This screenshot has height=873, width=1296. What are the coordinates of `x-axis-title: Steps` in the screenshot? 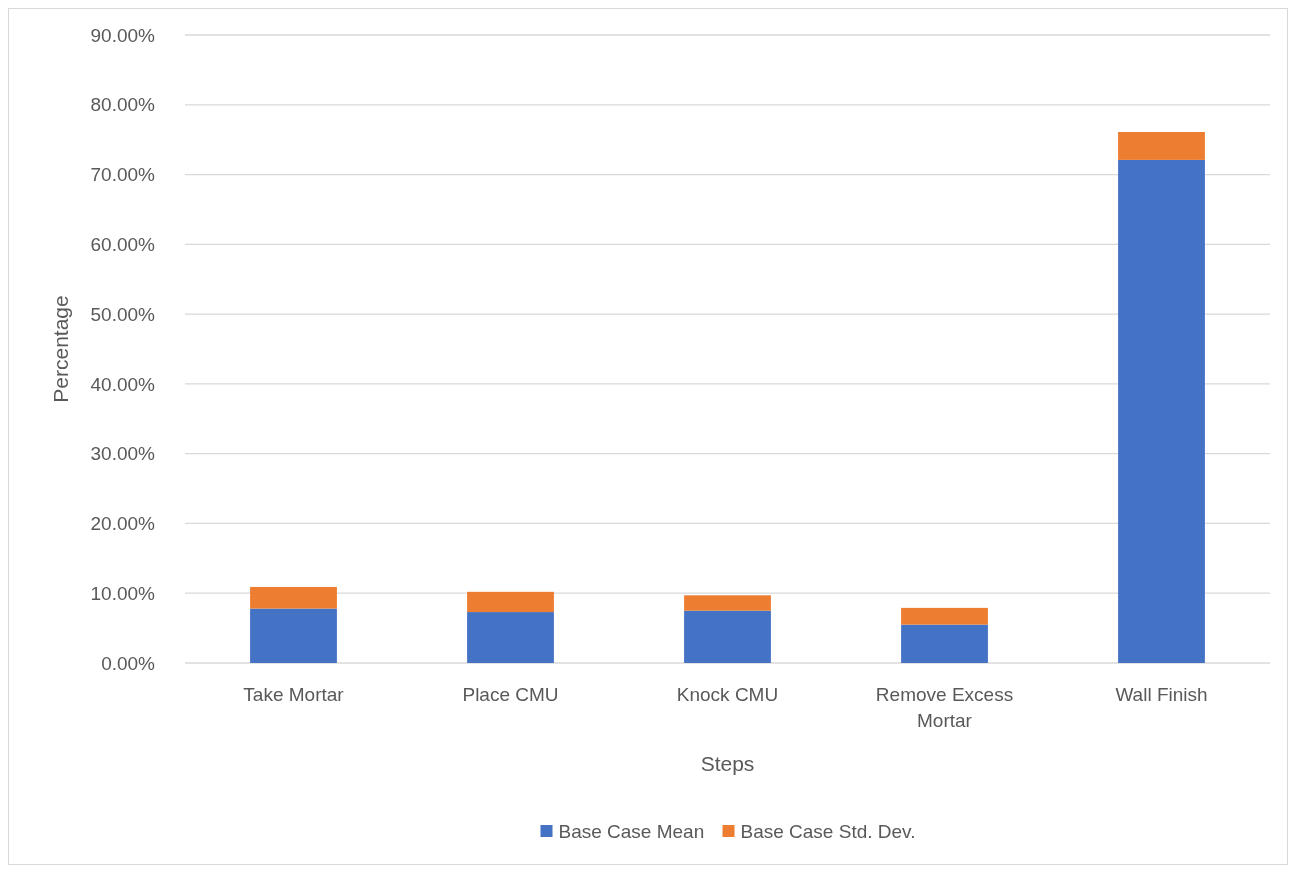 It's located at (727, 763).